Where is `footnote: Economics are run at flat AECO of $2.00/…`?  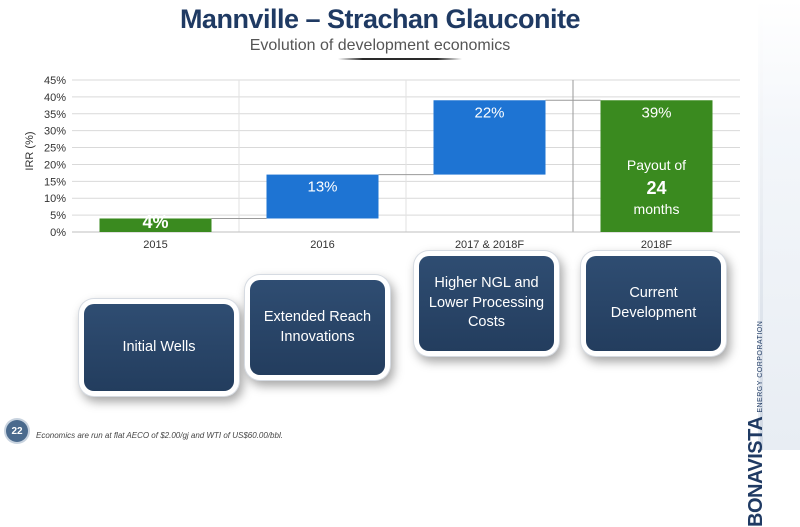
footnote: Economics are run at flat AECO of $2.00/… is located at coordinates (159, 435).